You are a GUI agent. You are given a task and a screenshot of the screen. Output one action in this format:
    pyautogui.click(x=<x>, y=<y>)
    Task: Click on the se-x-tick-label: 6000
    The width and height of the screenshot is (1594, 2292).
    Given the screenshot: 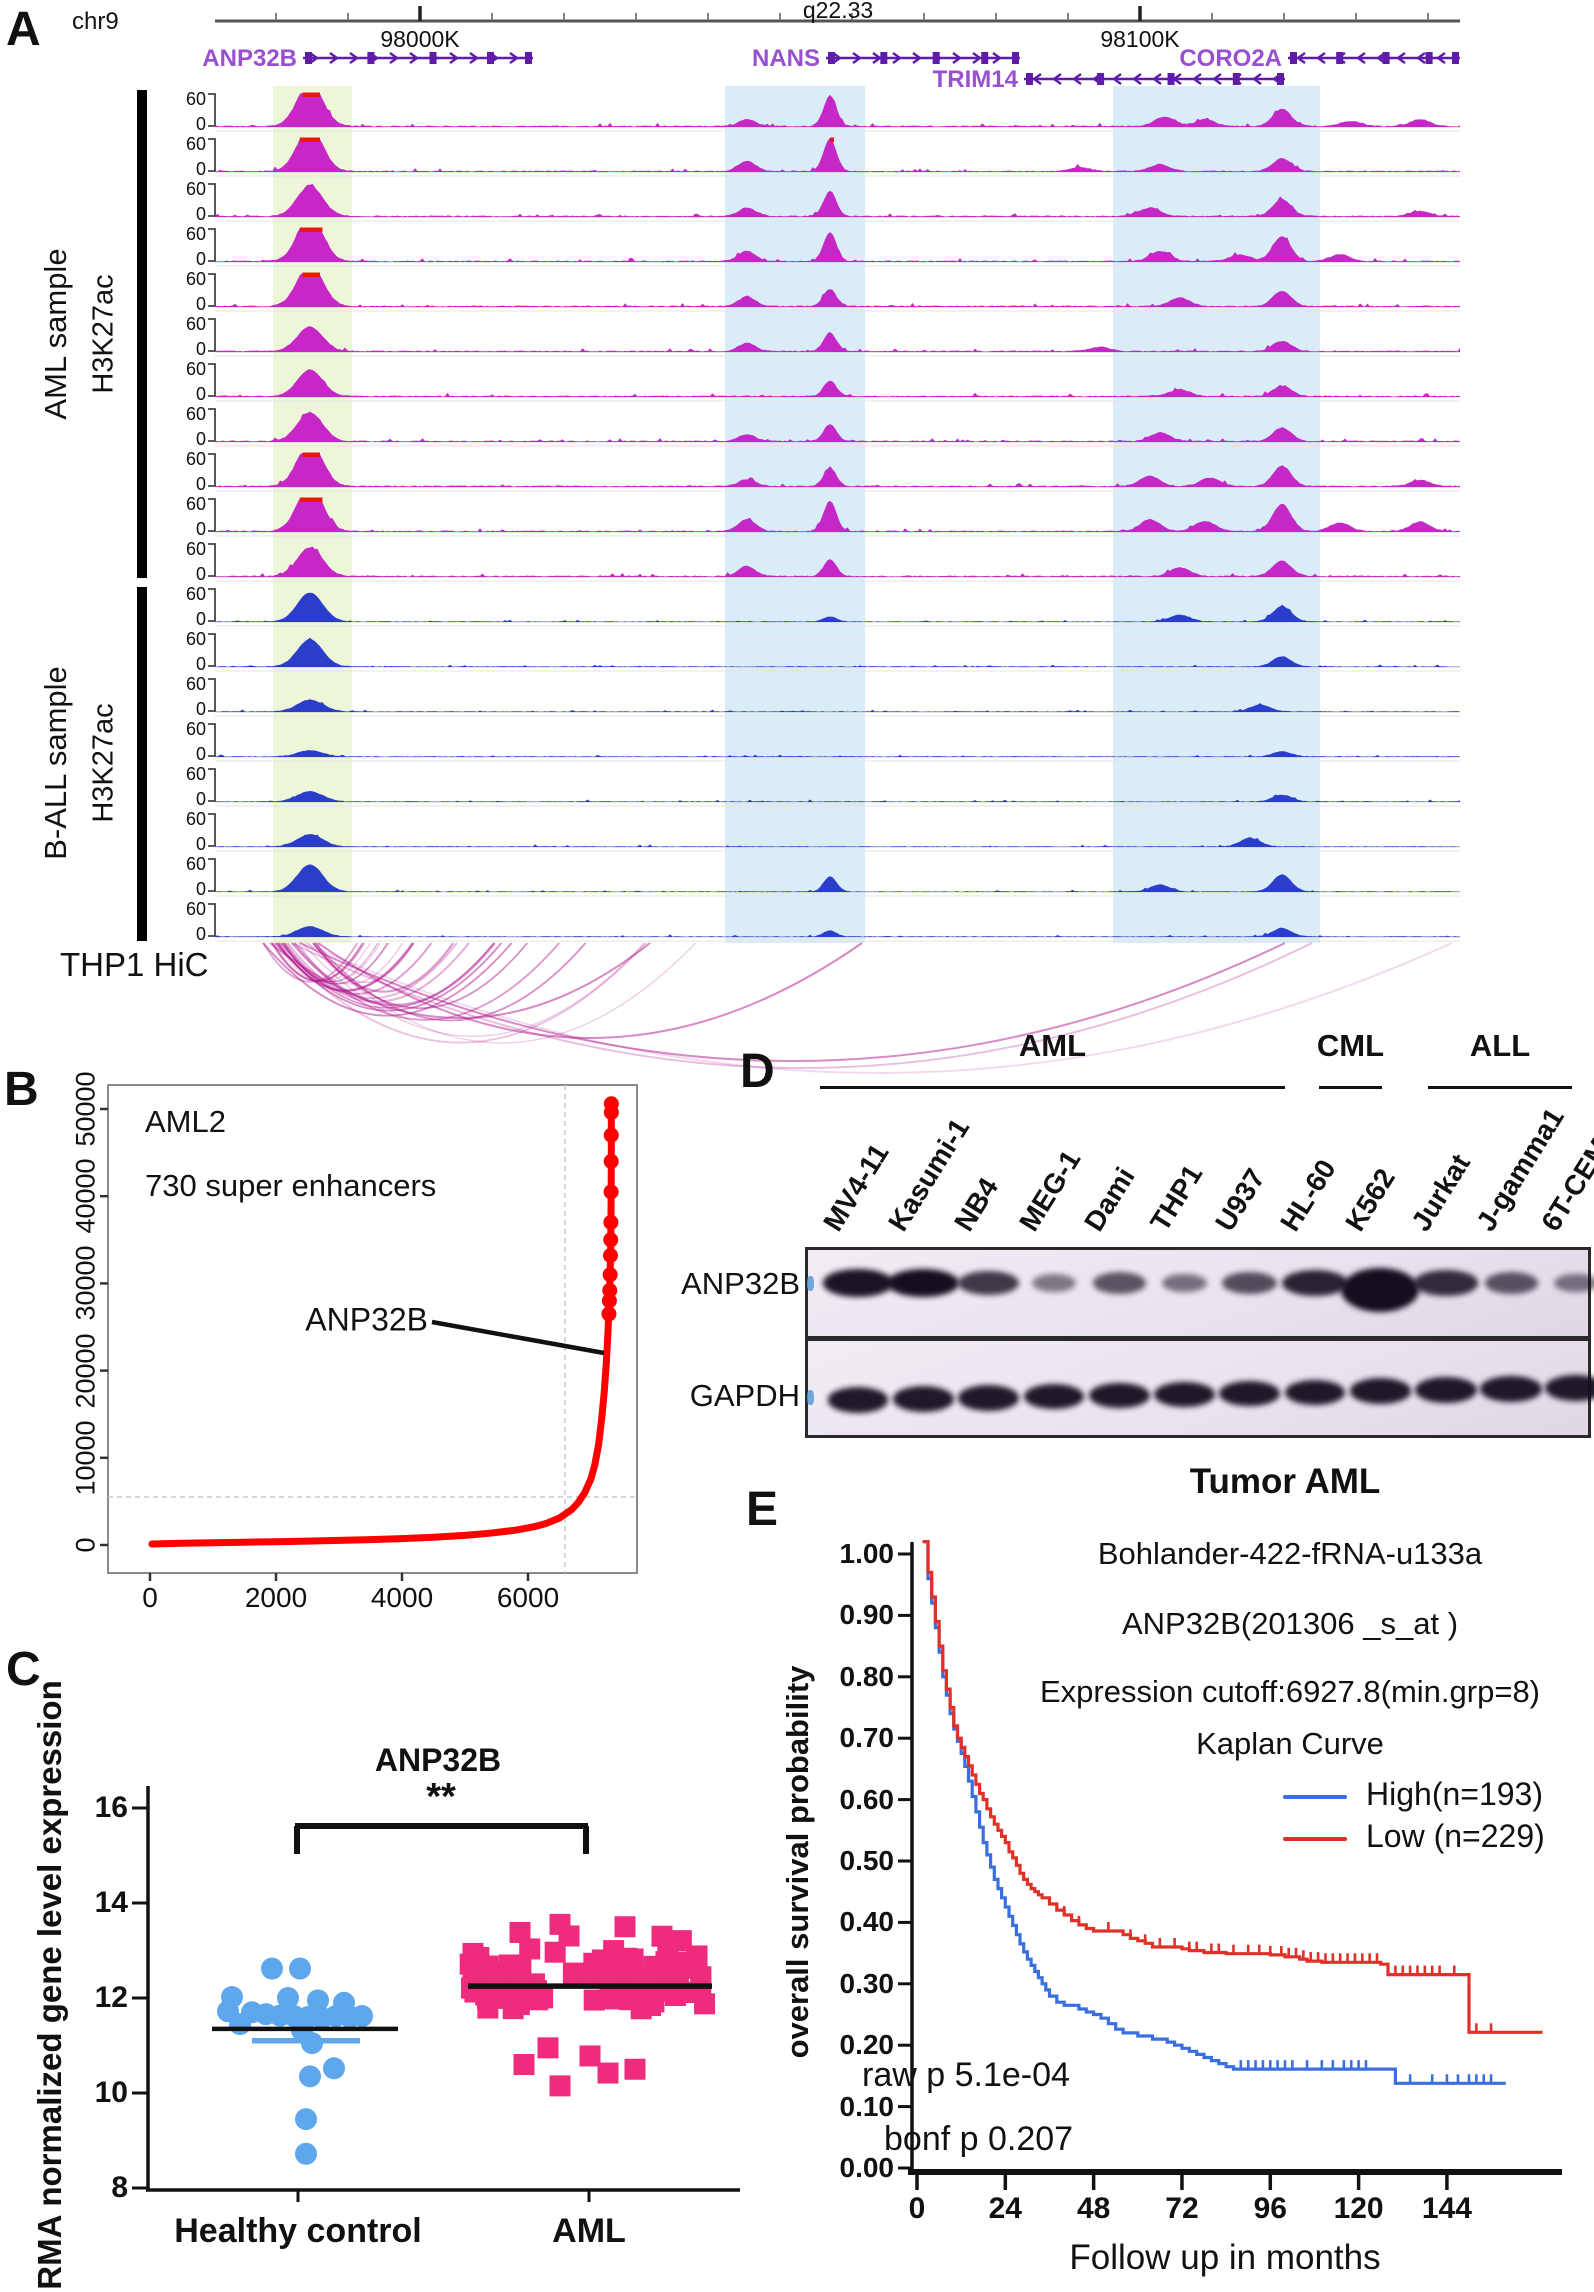 What is the action you would take?
    pyautogui.click(x=528, y=1597)
    